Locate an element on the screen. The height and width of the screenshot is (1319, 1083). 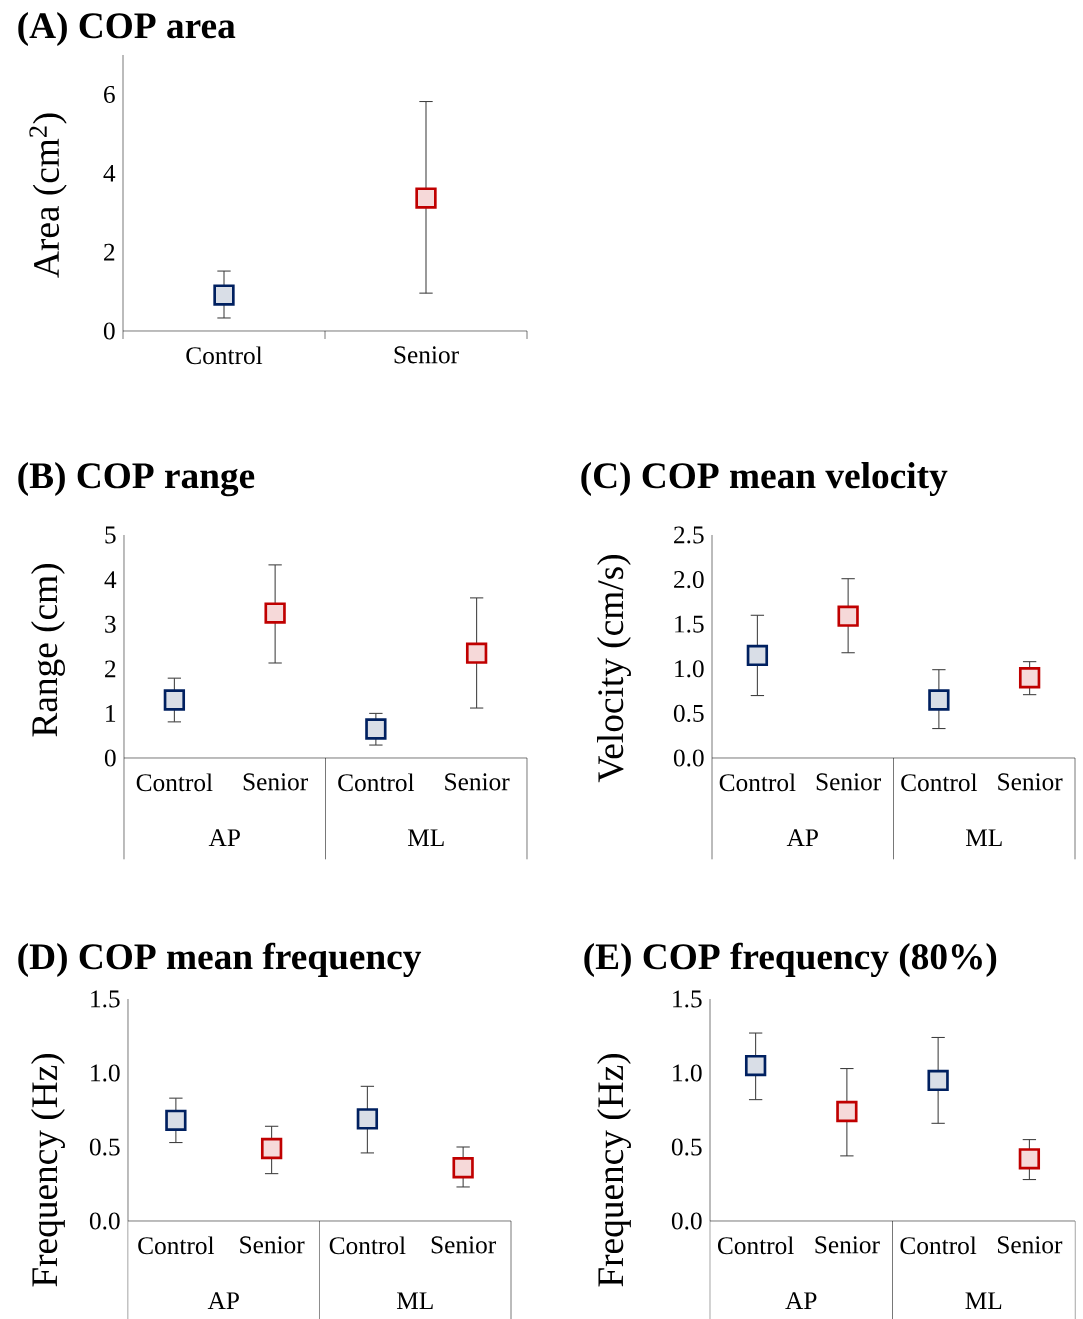
y-tick-label: 1 is located at coordinates (111, 713).